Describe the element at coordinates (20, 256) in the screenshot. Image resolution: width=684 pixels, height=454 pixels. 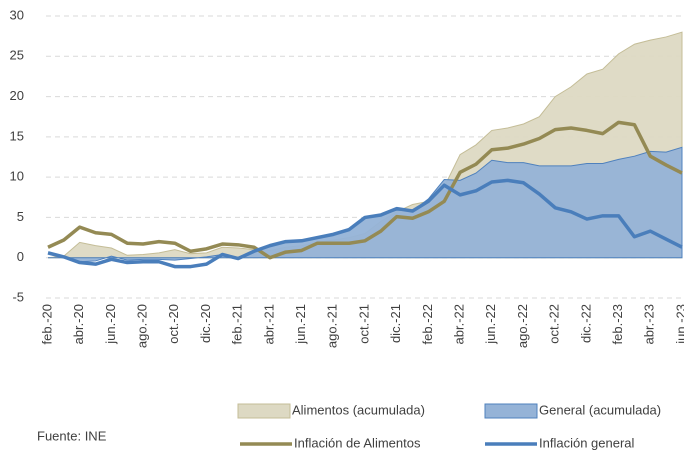
I see `y-tick-label: 0` at that location.